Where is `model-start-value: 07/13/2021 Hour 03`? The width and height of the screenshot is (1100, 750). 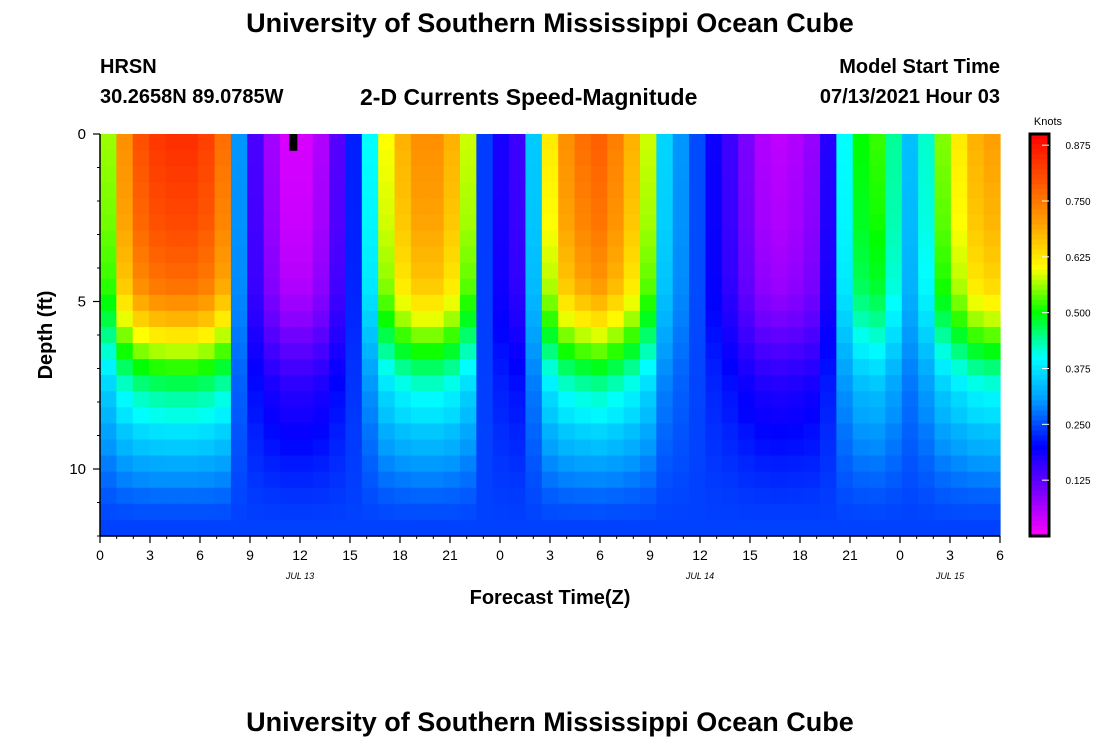
model-start-value: 07/13/2021 Hour 03 is located at coordinates (909, 97).